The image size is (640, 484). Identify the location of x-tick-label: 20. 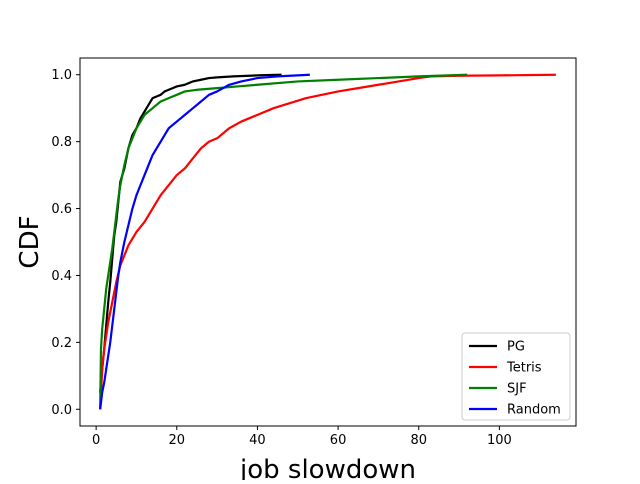
(177, 440).